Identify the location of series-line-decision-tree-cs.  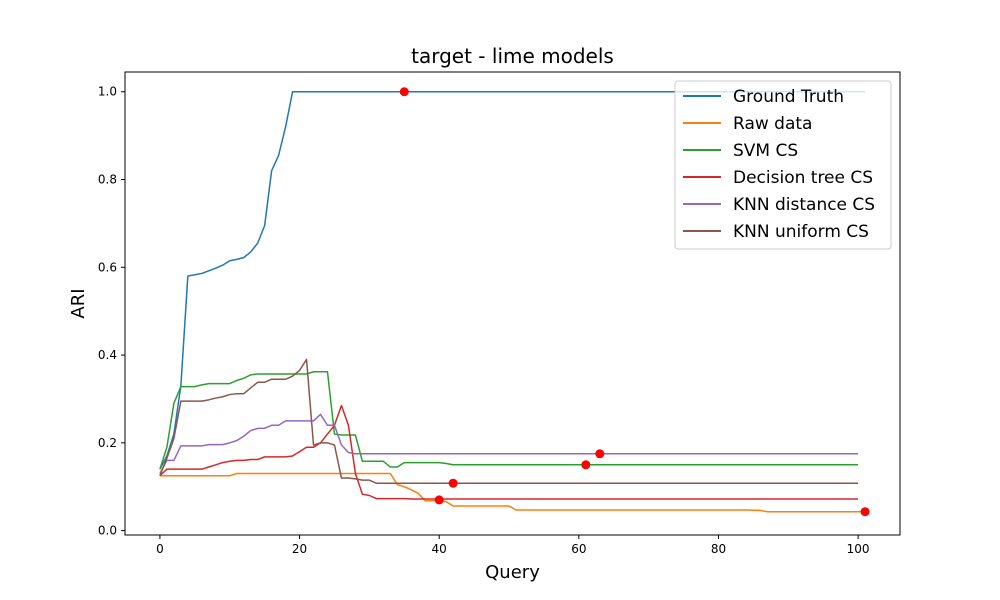
(509, 452).